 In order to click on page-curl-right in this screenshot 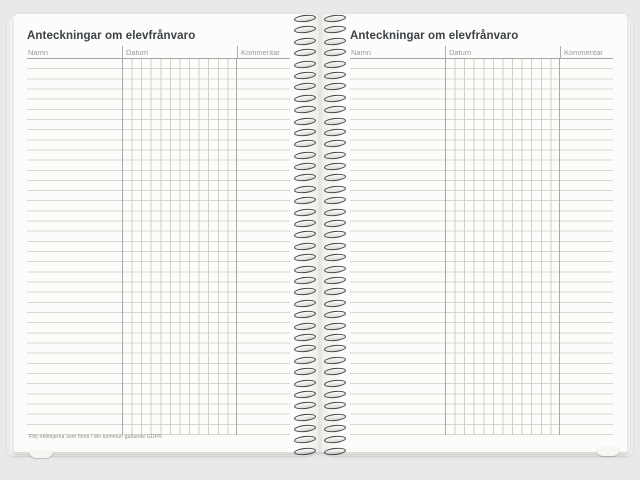, I will do `click(608, 451)`.